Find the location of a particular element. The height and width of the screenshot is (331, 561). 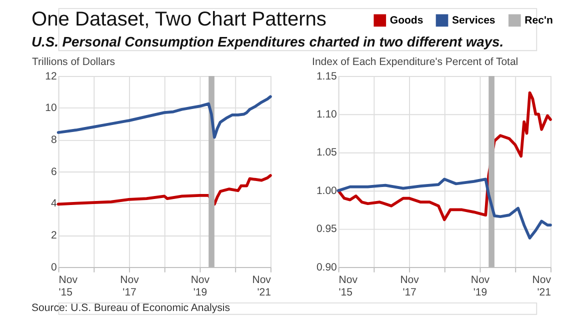

y-tick-label: 0 is located at coordinates (54, 267).